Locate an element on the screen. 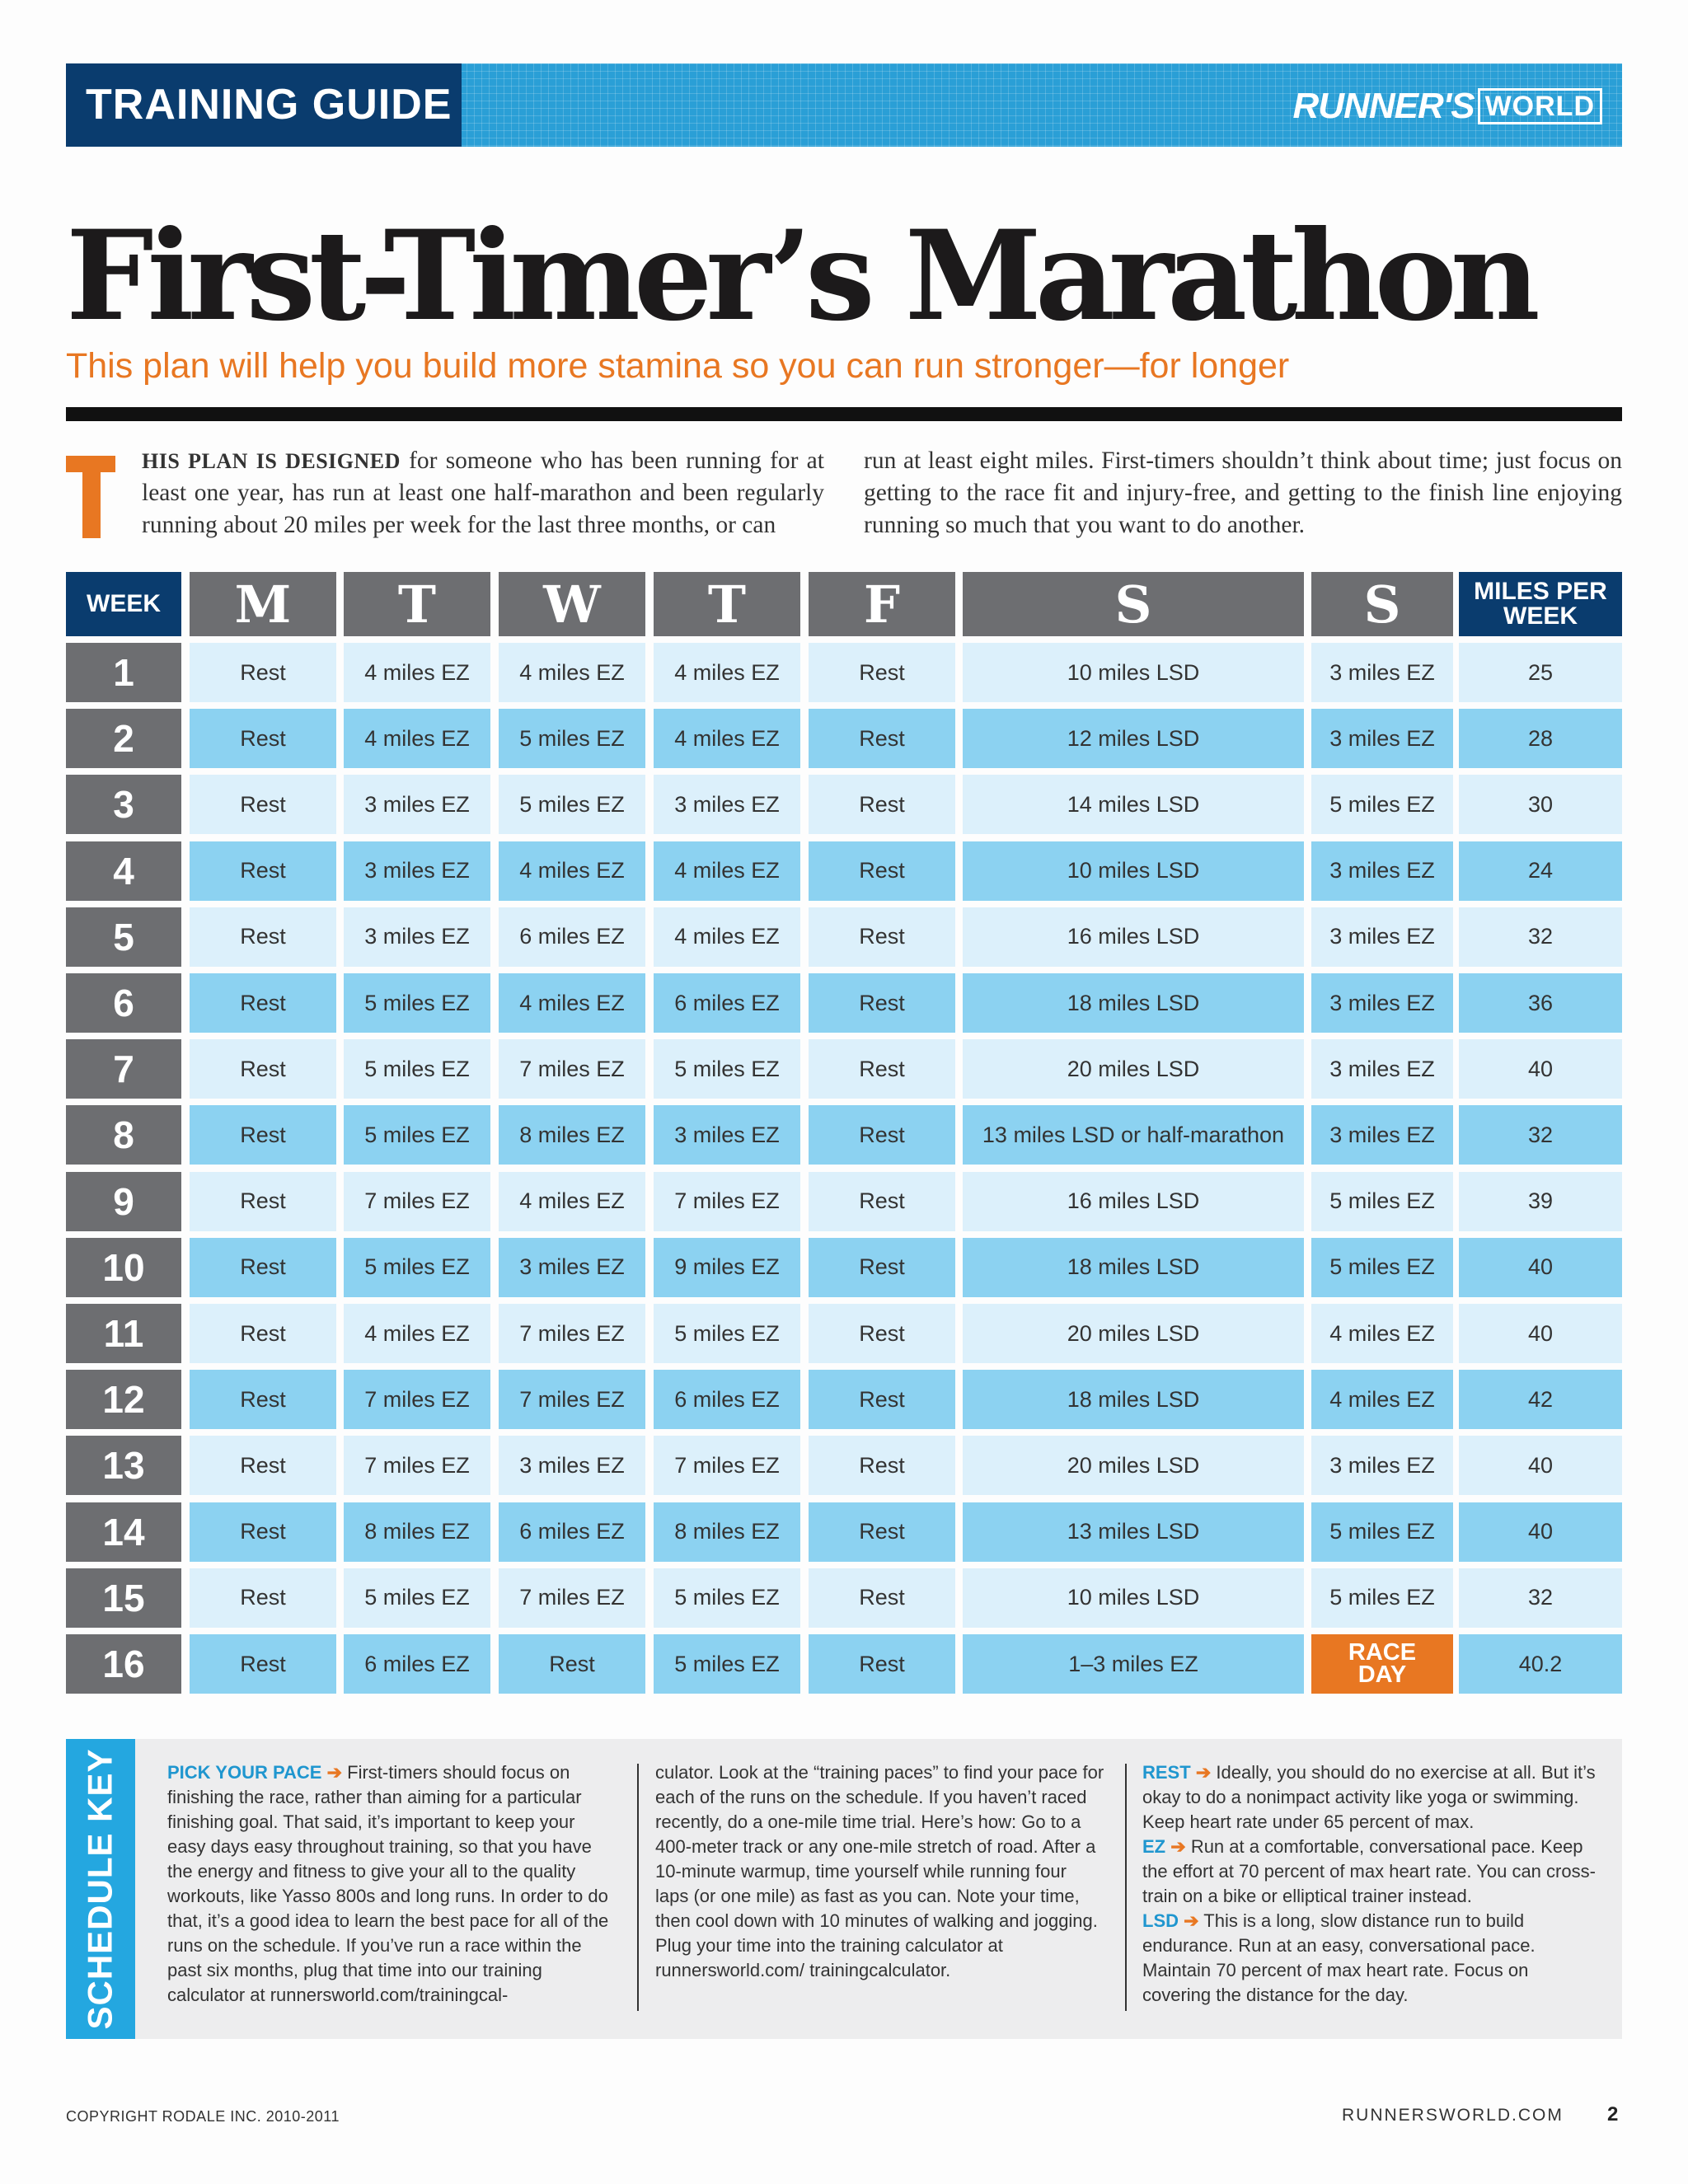 The image size is (1688, 2184). workout-cell: 18 miles LSD is located at coordinates (1133, 1267).